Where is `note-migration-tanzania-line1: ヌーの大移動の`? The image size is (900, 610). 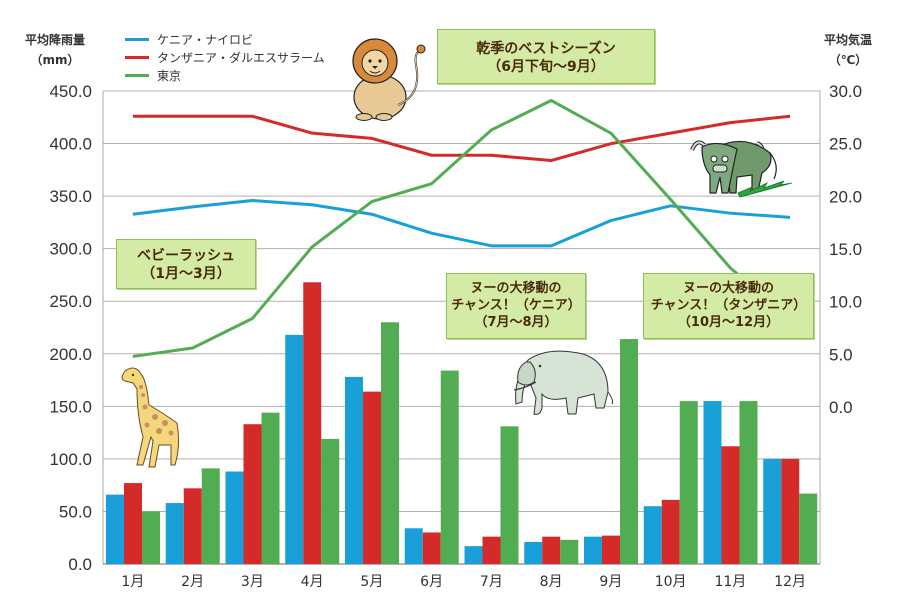 note-migration-tanzania-line1: ヌーの大移動の is located at coordinates (728, 288).